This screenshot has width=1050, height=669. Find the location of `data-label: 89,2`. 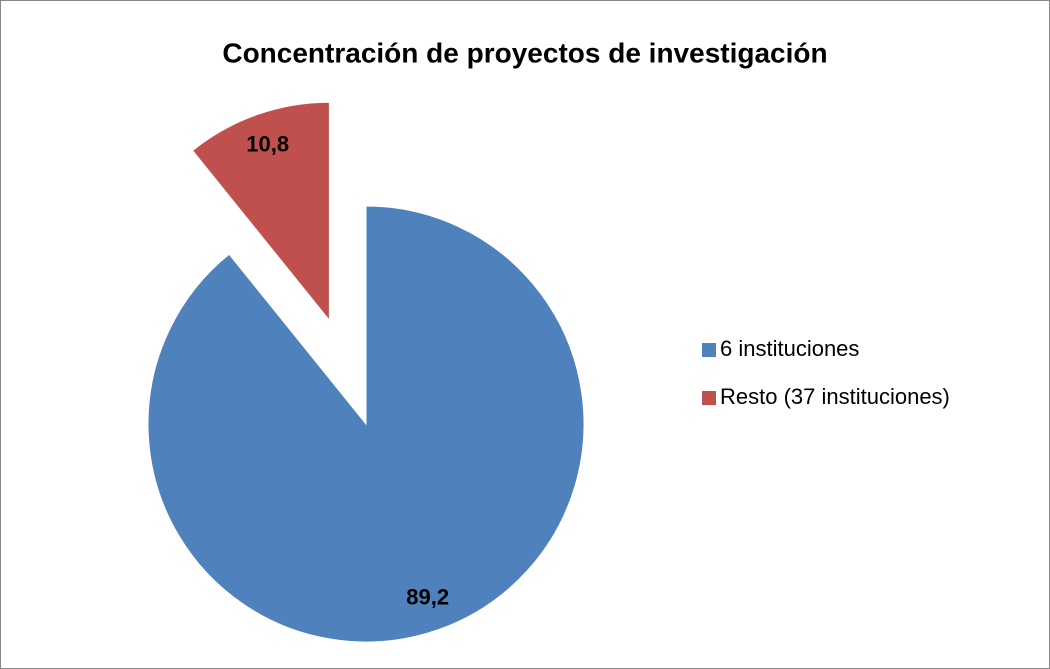

data-label: 89,2 is located at coordinates (427, 597).